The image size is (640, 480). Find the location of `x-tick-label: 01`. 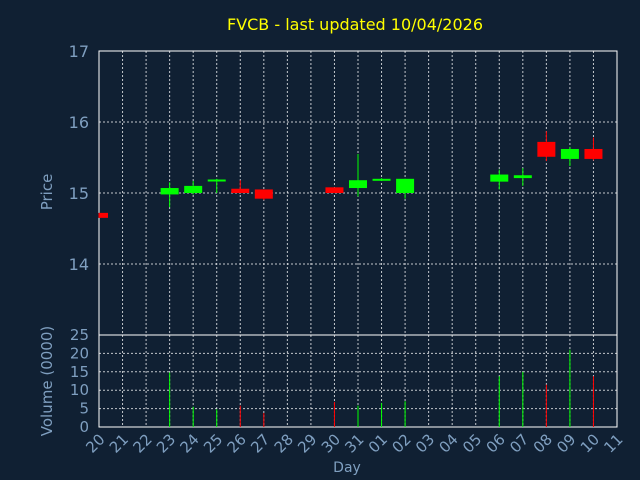

x-tick-label: 01 is located at coordinates (378, 443).